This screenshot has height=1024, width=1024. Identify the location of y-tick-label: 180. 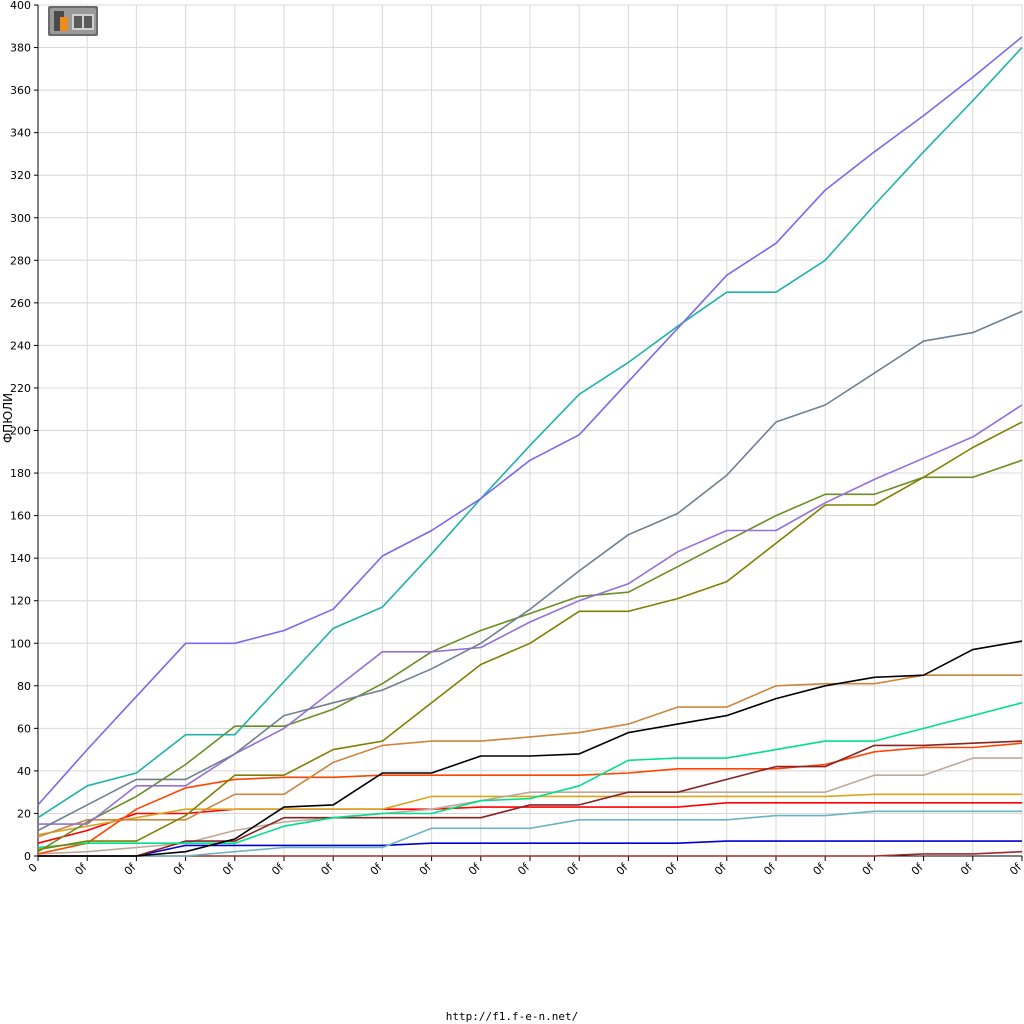
(20, 473).